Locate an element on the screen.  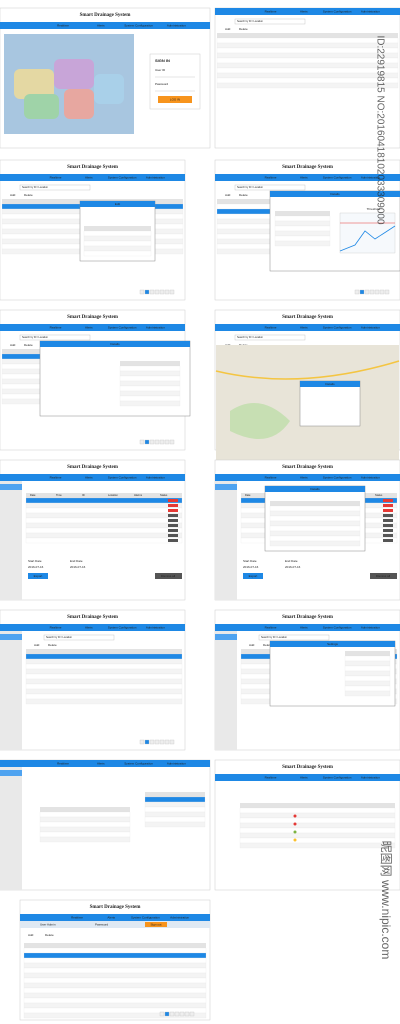
search-input: Search by ID / Location is located at coordinates (274, 637).